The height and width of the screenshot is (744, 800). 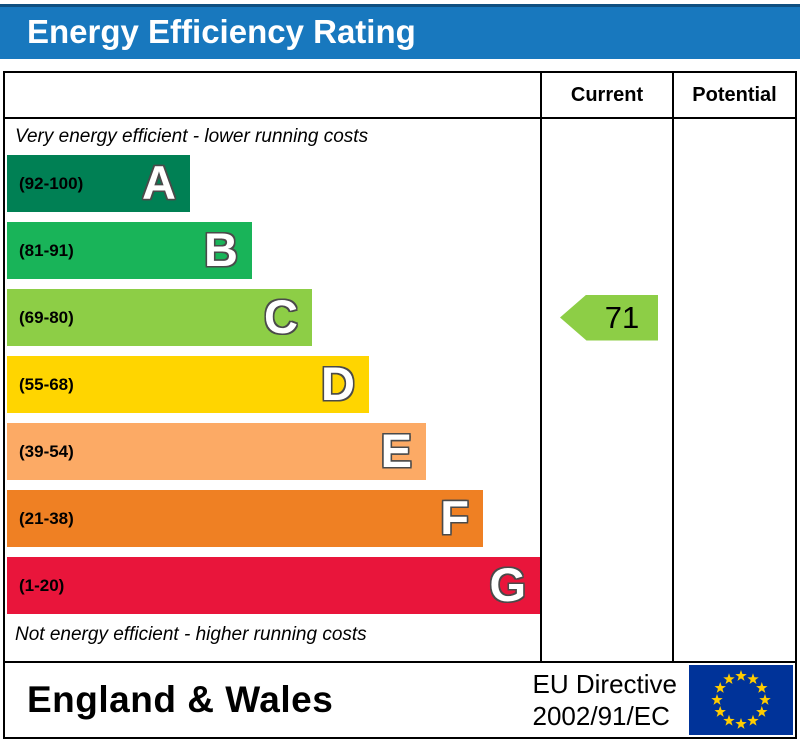 I want to click on eu-directive-line1: EU Directive, so click(x=604, y=684).